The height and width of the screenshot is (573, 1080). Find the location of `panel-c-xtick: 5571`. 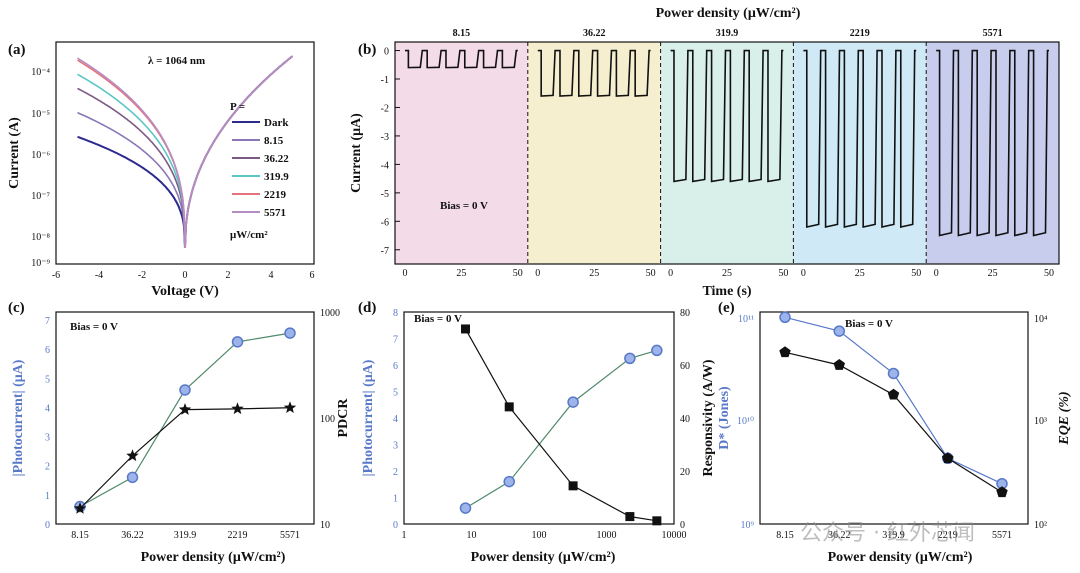

panel-c-xtick: 5571 is located at coordinates (290, 535).